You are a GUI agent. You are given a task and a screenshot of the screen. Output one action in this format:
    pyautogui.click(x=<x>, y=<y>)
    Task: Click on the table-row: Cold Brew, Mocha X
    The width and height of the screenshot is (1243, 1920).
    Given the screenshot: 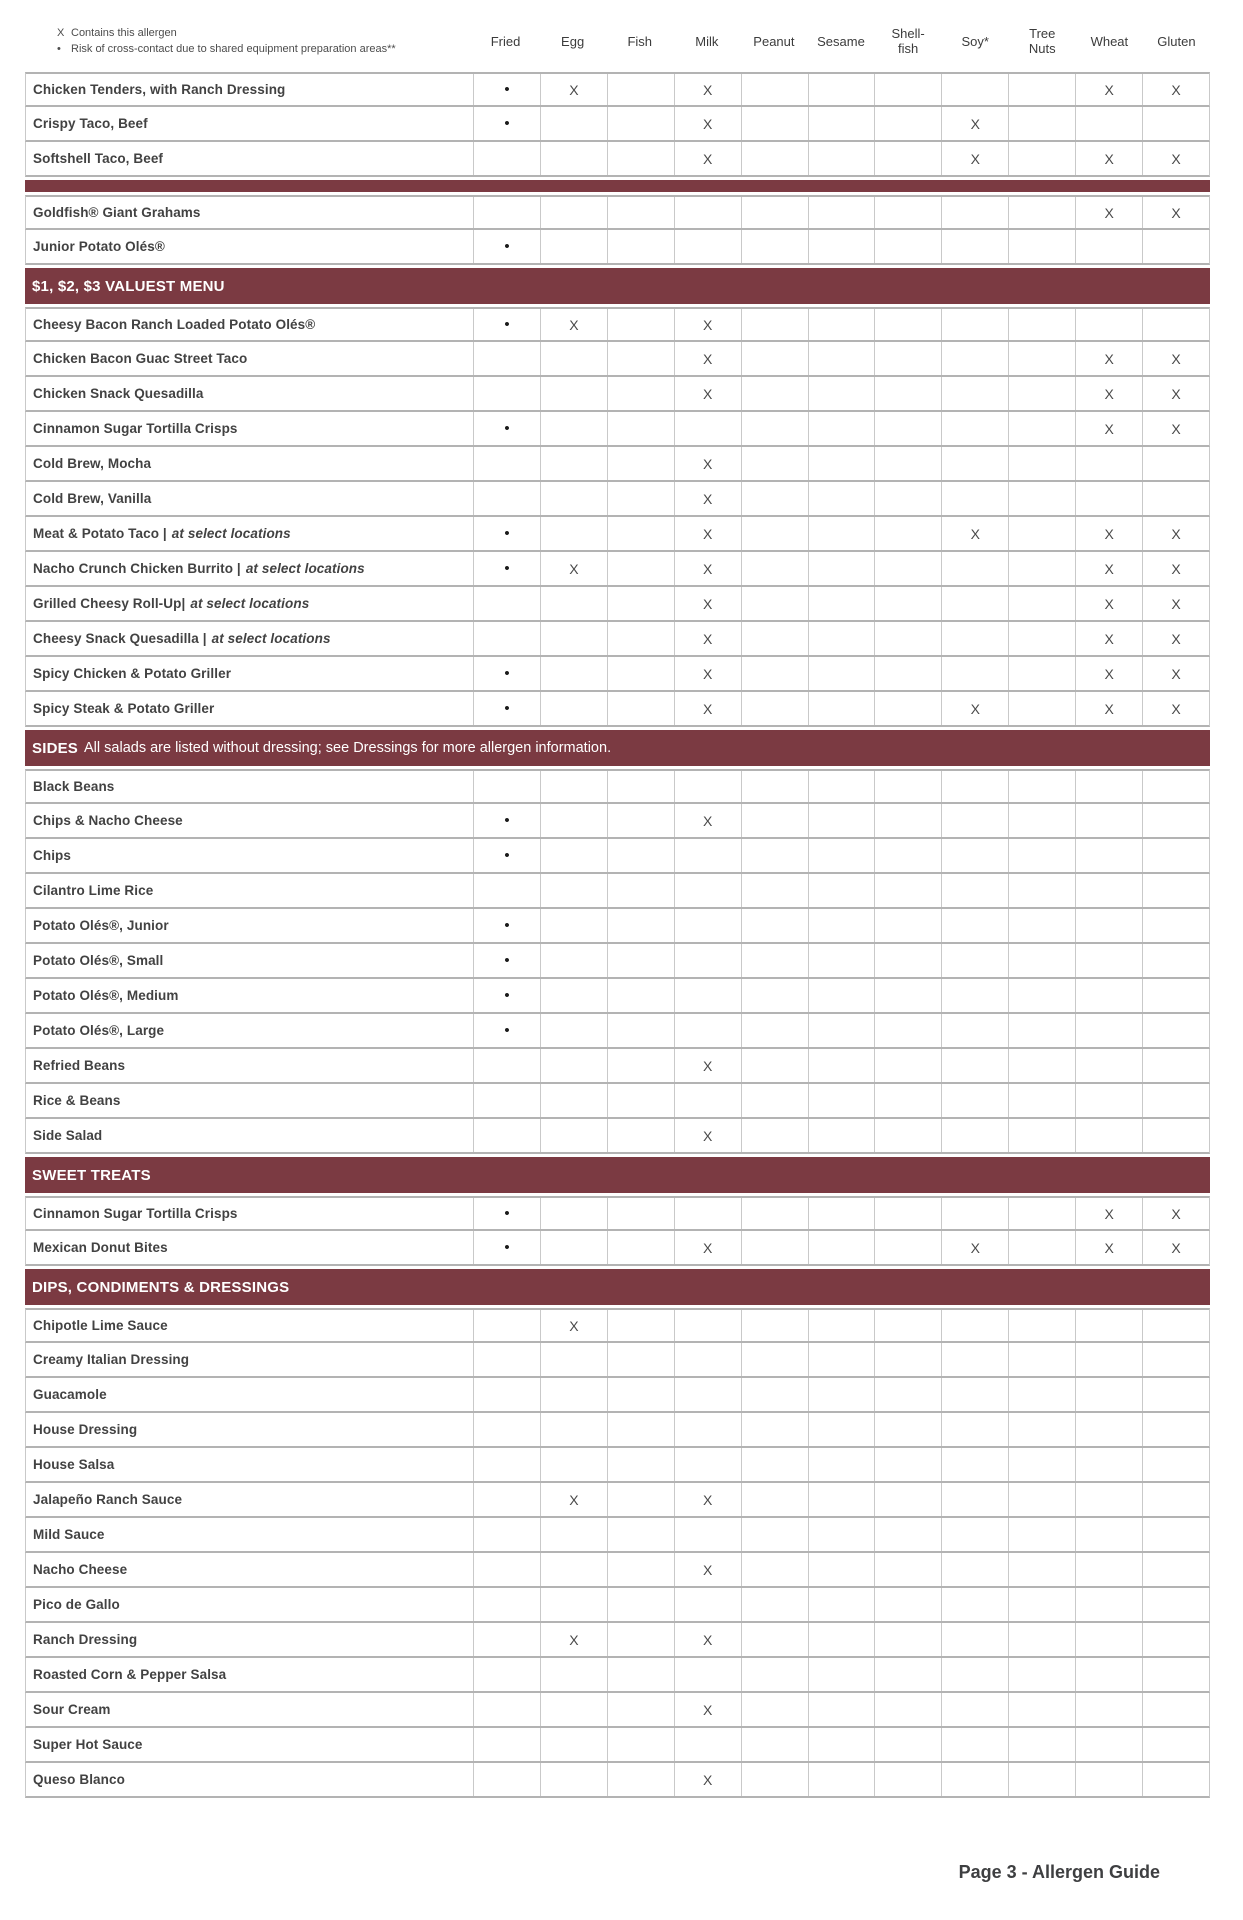 What is the action you would take?
    pyautogui.click(x=617, y=464)
    